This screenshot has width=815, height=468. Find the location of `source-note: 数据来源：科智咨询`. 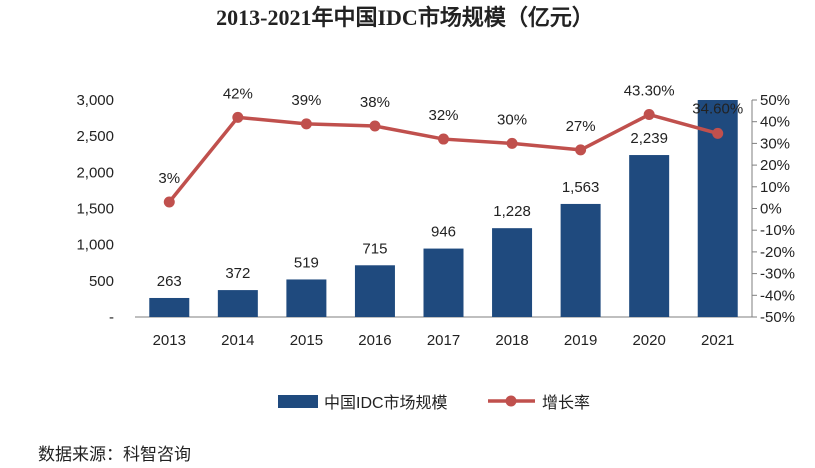

source-note: 数据来源：科智咨询 is located at coordinates (114, 455).